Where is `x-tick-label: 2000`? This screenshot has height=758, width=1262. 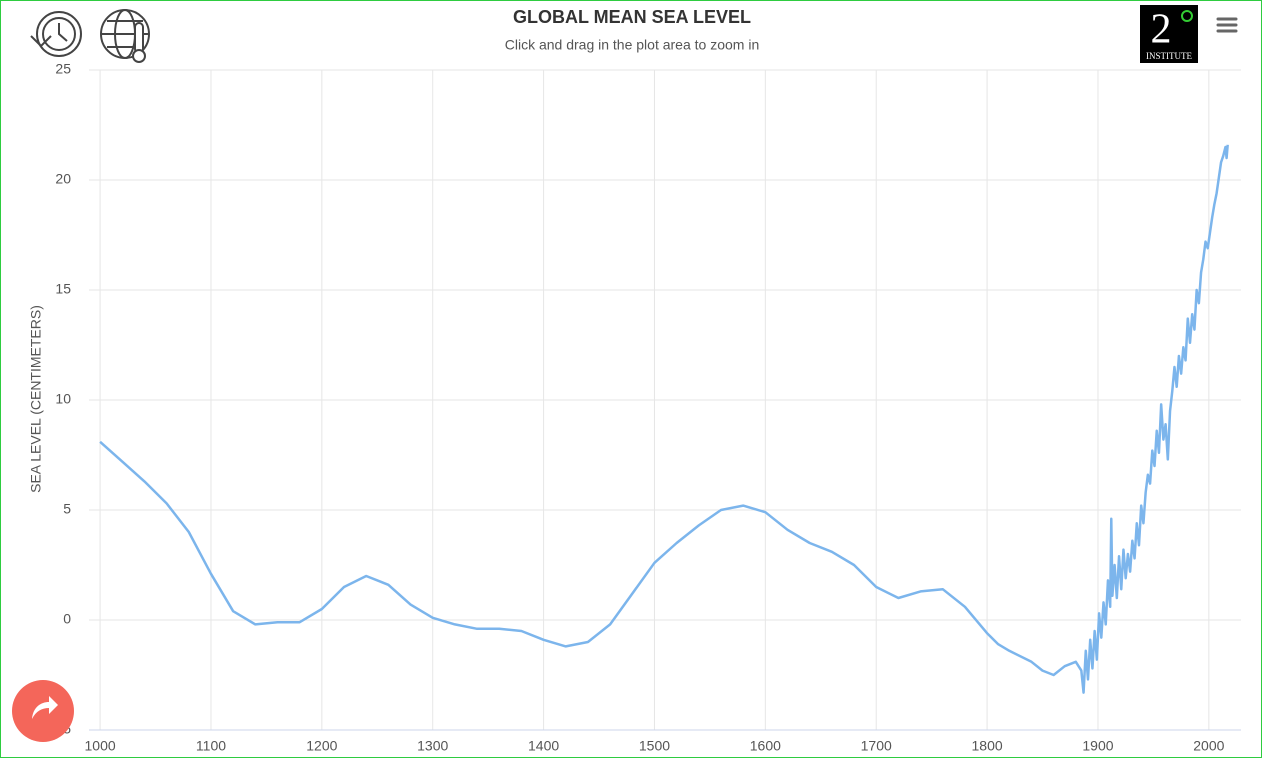 x-tick-label: 2000 is located at coordinates (1208, 746).